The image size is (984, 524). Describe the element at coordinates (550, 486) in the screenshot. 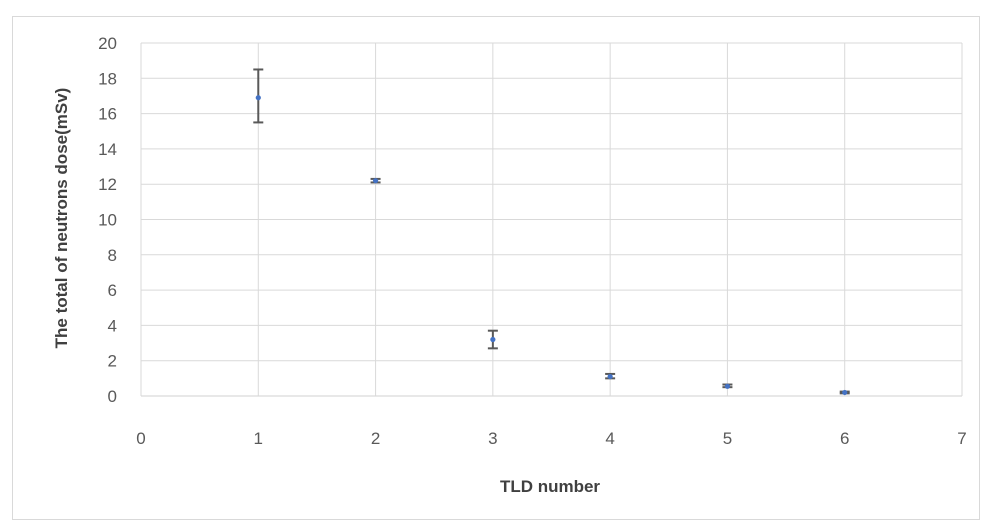

I see `x-axis-title: TLD number` at that location.